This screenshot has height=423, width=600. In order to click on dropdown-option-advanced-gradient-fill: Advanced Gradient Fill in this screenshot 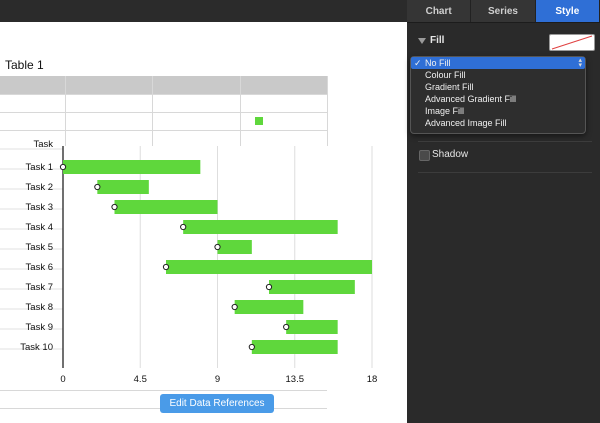, I will do `click(471, 99)`.